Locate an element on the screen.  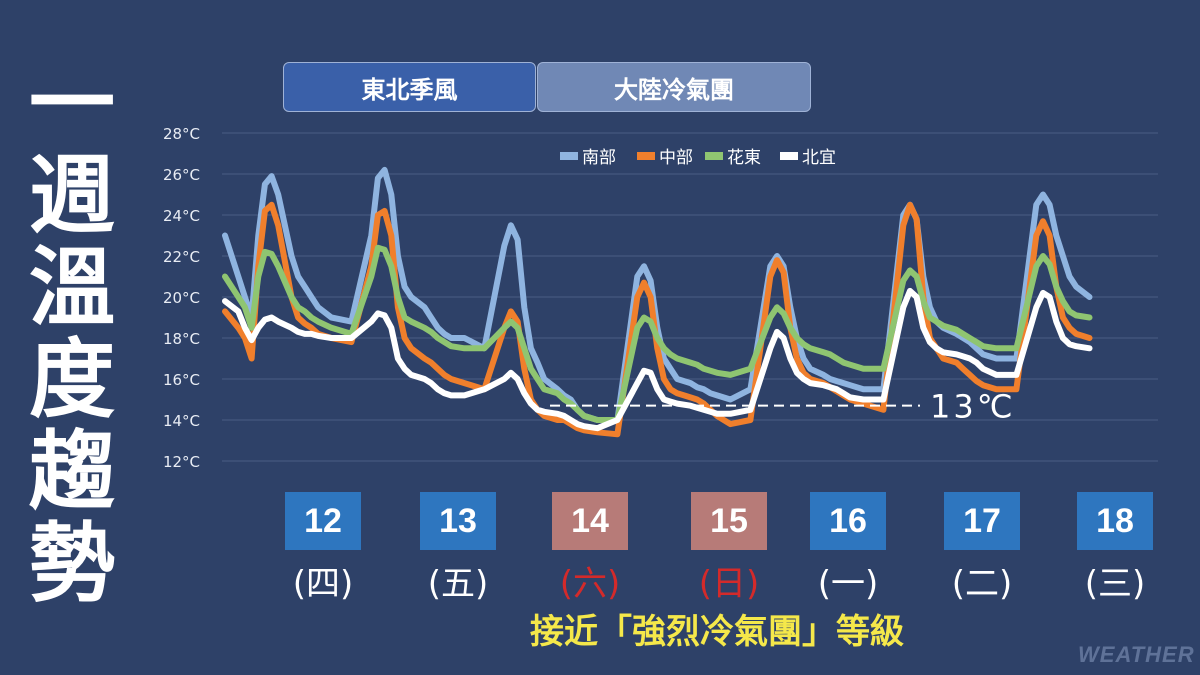
legend-label: 北宜 is located at coordinates (819, 158).